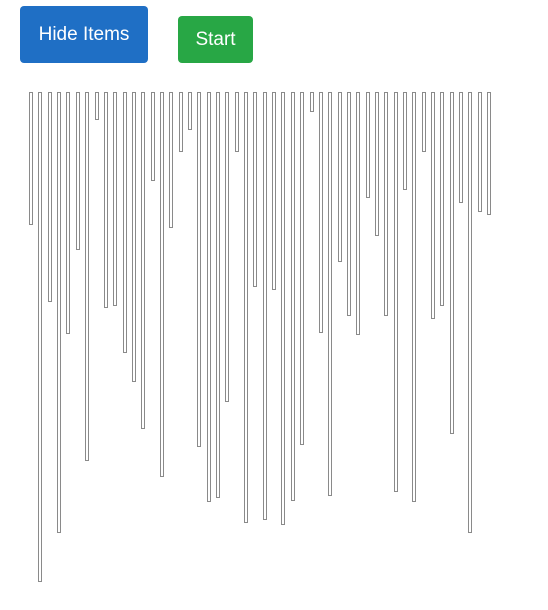  What do you see at coordinates (84, 34) in the screenshot?
I see `hide-items-button: Hide Items` at bounding box center [84, 34].